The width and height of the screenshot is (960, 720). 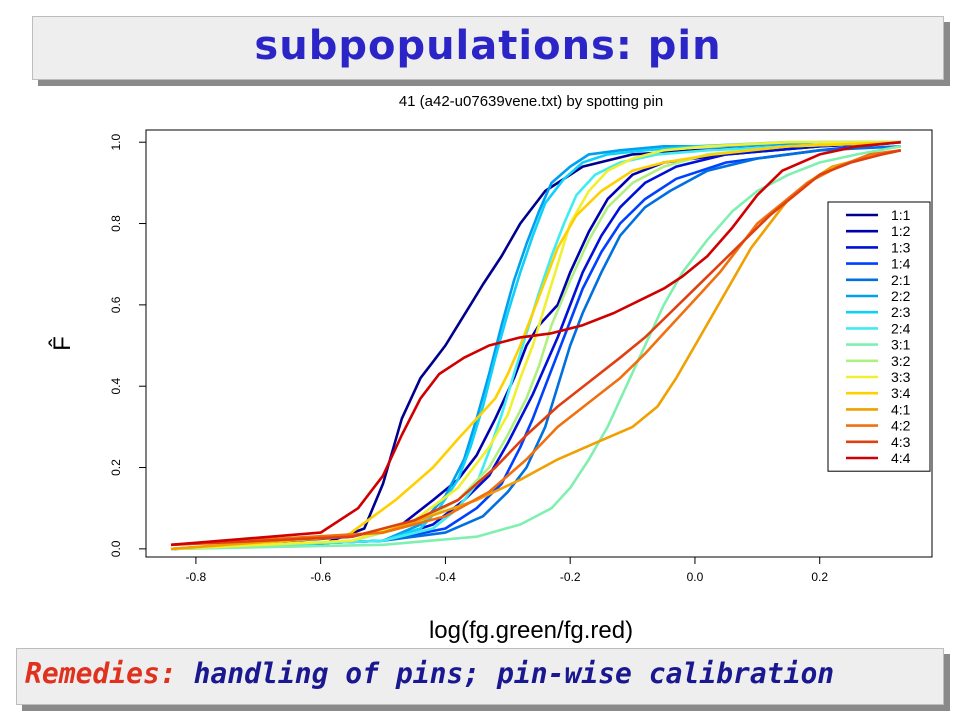 I want to click on slide-title: subpopulations: pin, so click(x=488, y=46).